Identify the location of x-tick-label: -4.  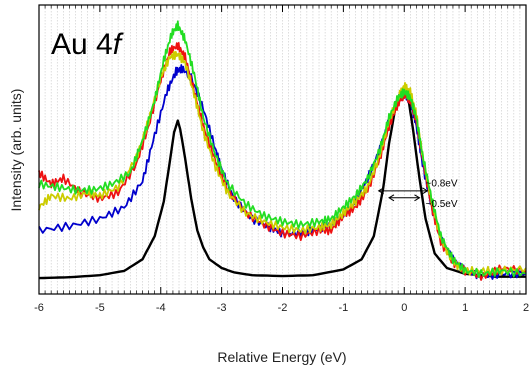
(161, 308).